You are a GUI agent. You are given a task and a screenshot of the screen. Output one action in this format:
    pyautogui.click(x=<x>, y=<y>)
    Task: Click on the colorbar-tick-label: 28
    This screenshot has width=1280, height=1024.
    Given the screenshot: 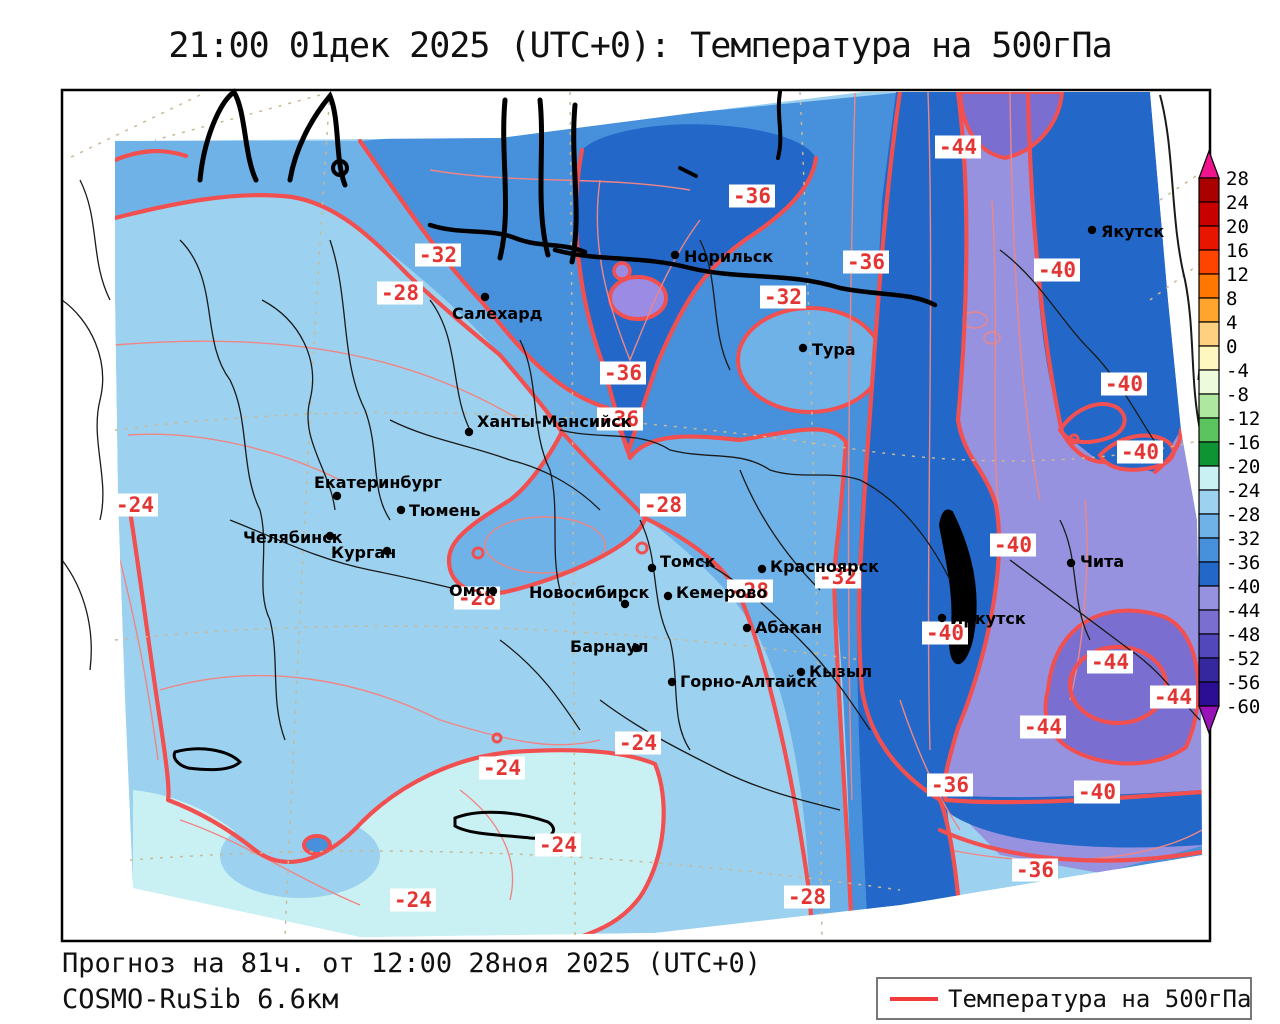 What is the action you would take?
    pyautogui.click(x=1237, y=179)
    